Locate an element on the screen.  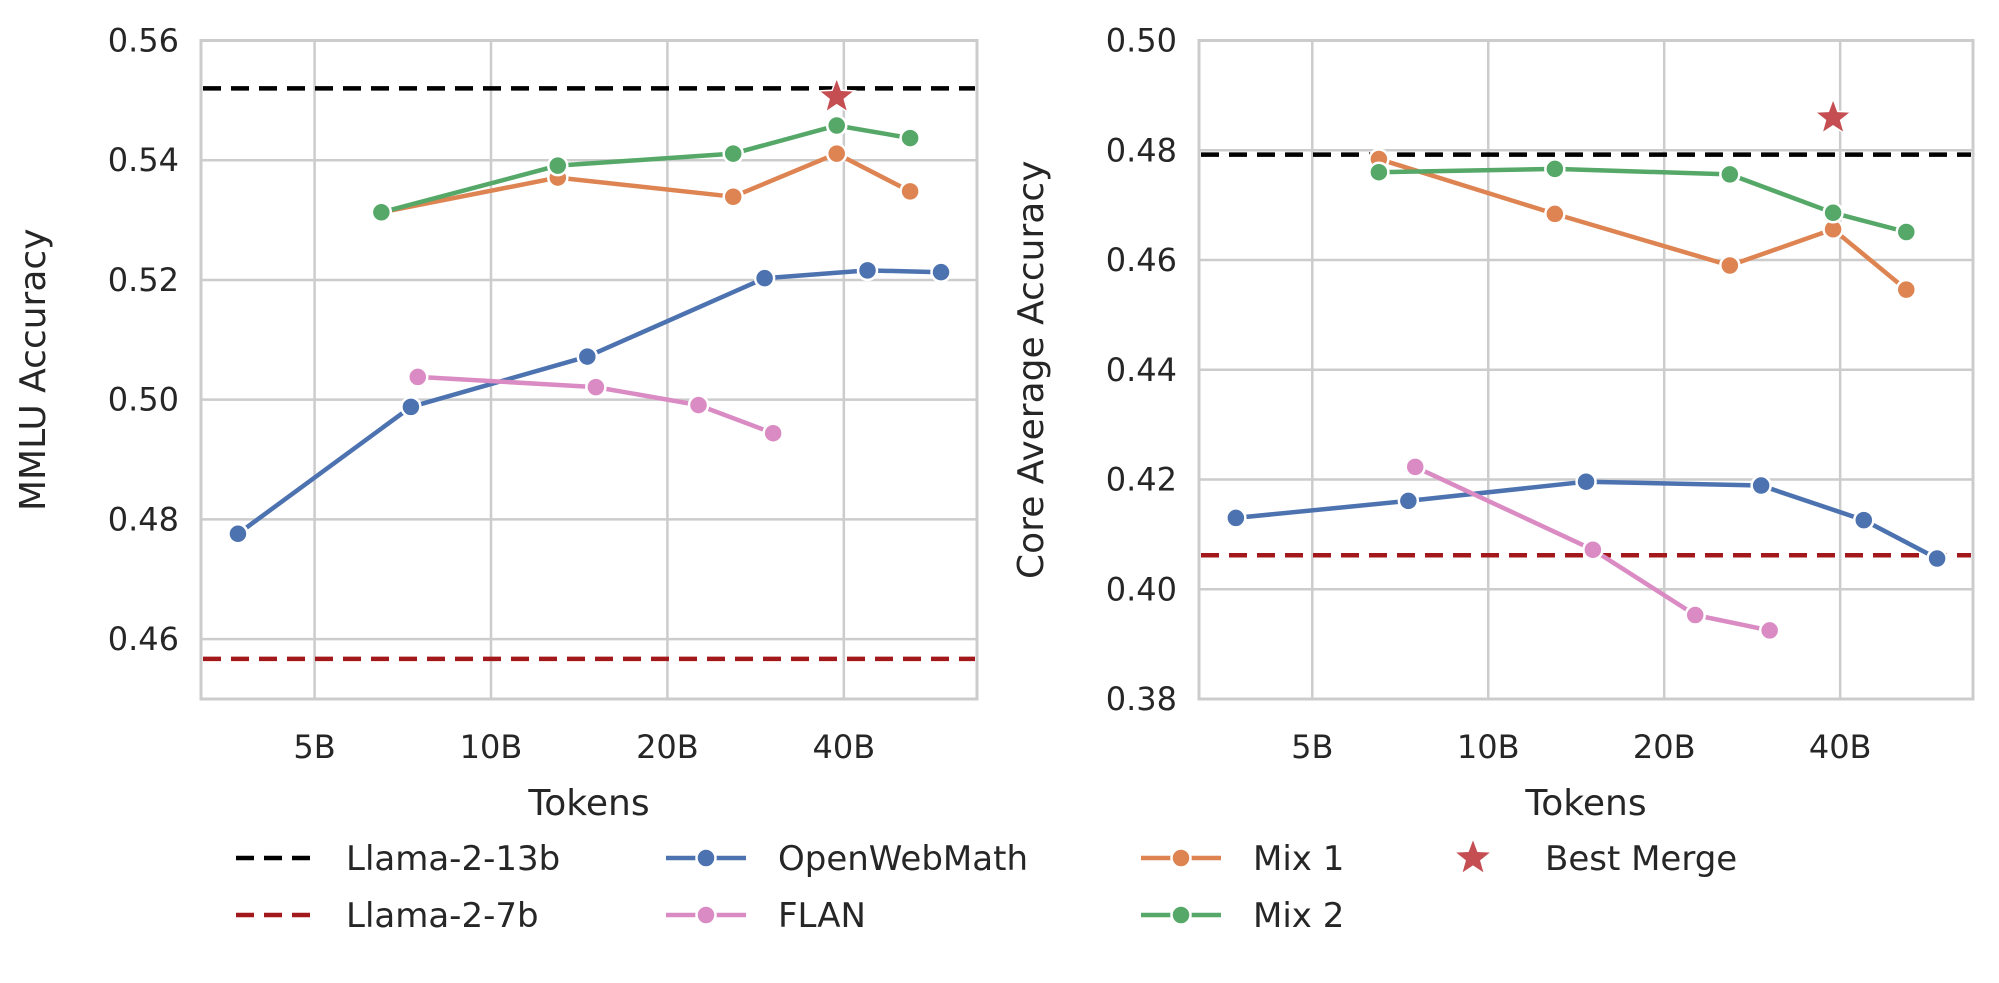
y-tick-label: 0.44 is located at coordinates (1141, 370).